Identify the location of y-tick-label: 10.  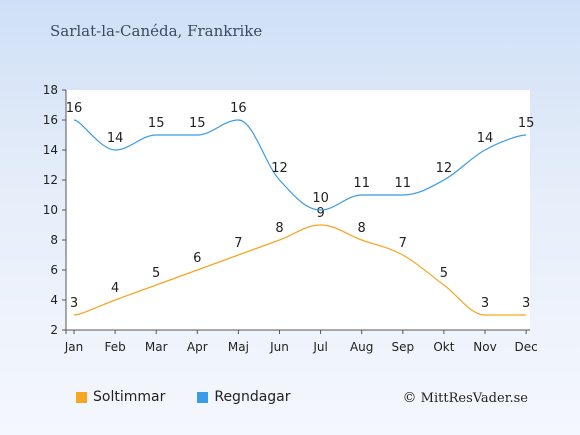
(50, 210).